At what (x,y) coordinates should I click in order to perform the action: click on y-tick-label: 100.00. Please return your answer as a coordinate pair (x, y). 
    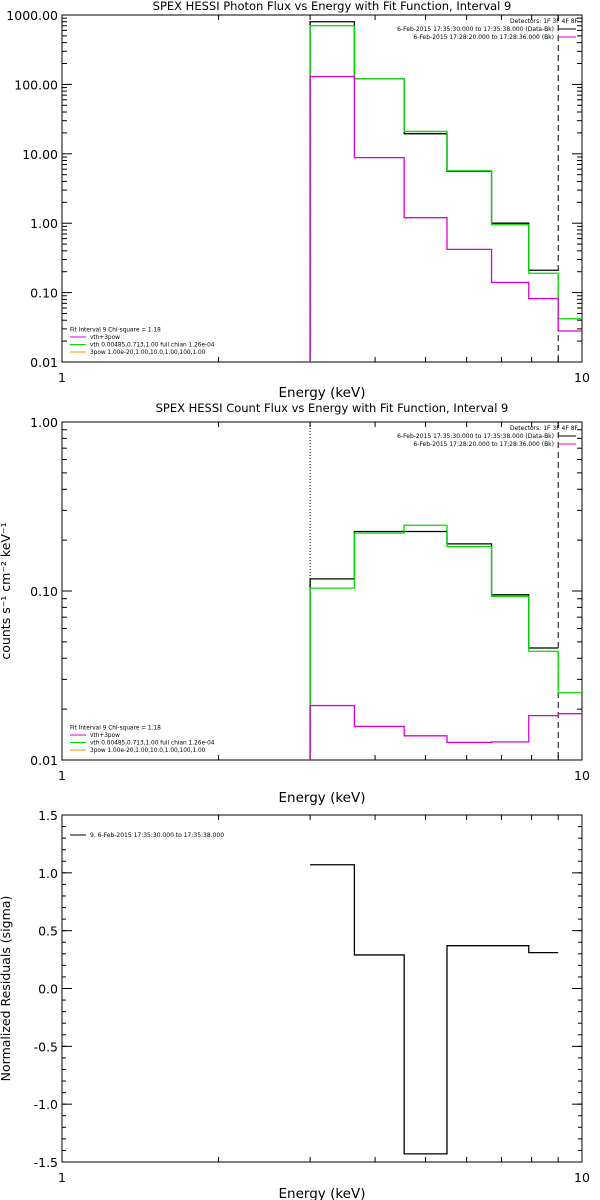
    Looking at the image, I should click on (36, 84).